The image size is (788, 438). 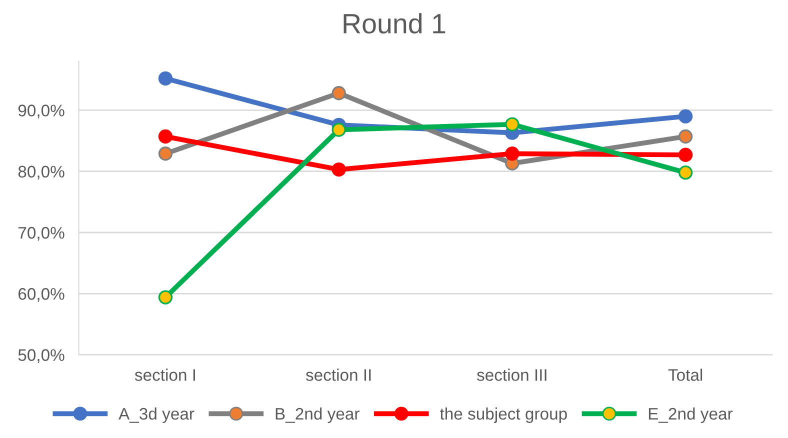 What do you see at coordinates (164, 374) in the screenshot?
I see `x-tick-label: section I` at bounding box center [164, 374].